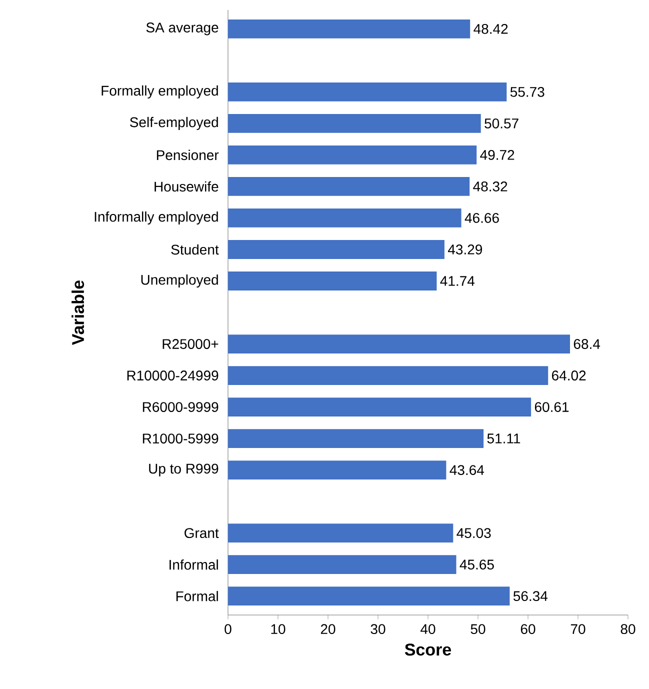 The image size is (649, 689). What do you see at coordinates (491, 29) in the screenshot?
I see `data-label: 48.42` at bounding box center [491, 29].